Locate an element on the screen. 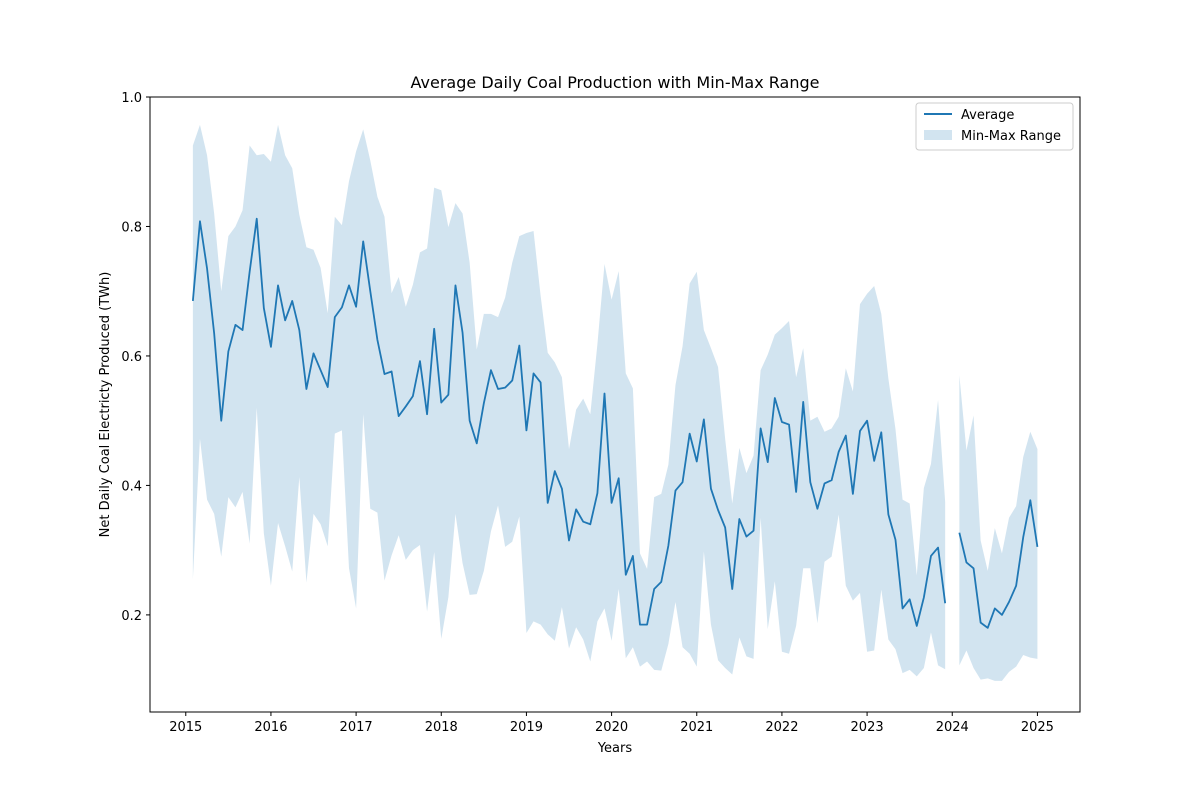  y-axis-label: Net Daily Coal Electricty Produced (TWh) is located at coordinates (105, 405).